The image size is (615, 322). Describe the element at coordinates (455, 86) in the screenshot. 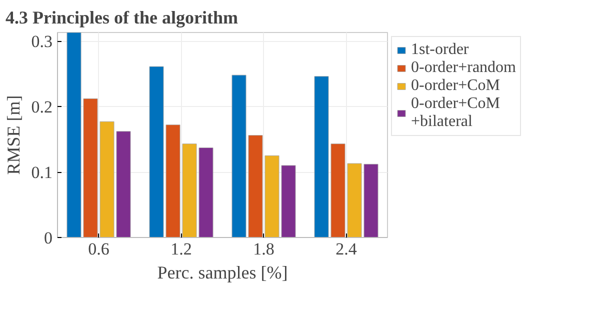

I see `legend-label: 0-order+CoM` at that location.